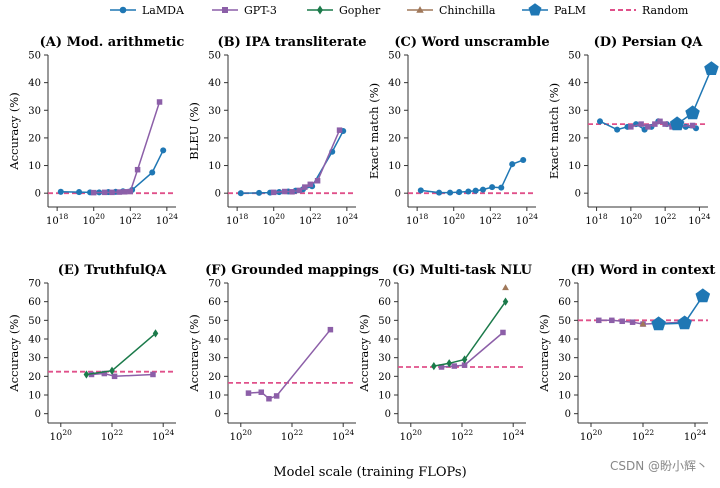 The image size is (720, 488). Describe the element at coordinates (194, 131) in the screenshot. I see `y-axis-label: BLEU (%)` at that location.